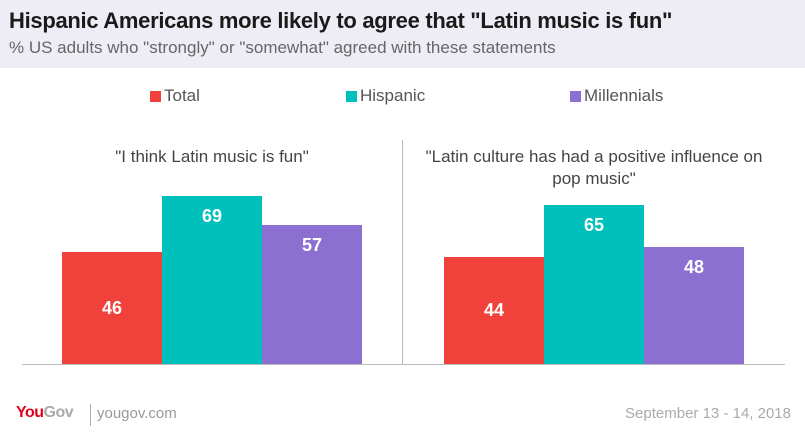 The width and height of the screenshot is (805, 438). Describe the element at coordinates (402, 252) in the screenshot. I see `panel-divider` at that location.